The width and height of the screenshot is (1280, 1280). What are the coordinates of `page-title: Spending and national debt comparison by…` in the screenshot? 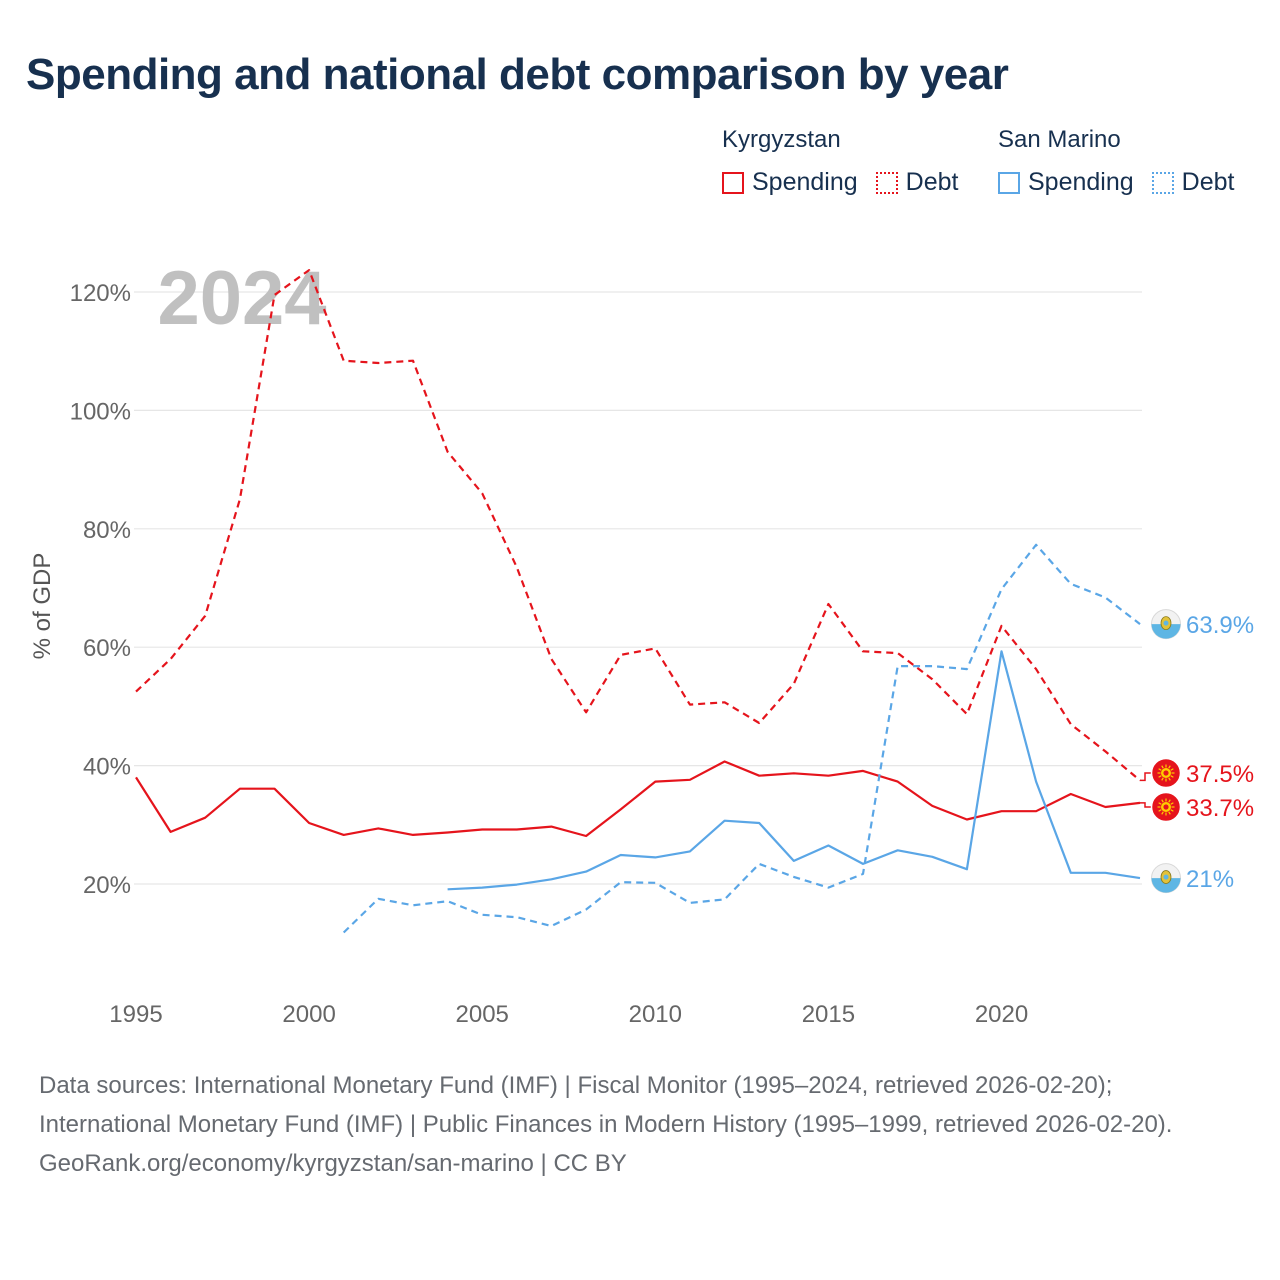 It's located at (517, 74).